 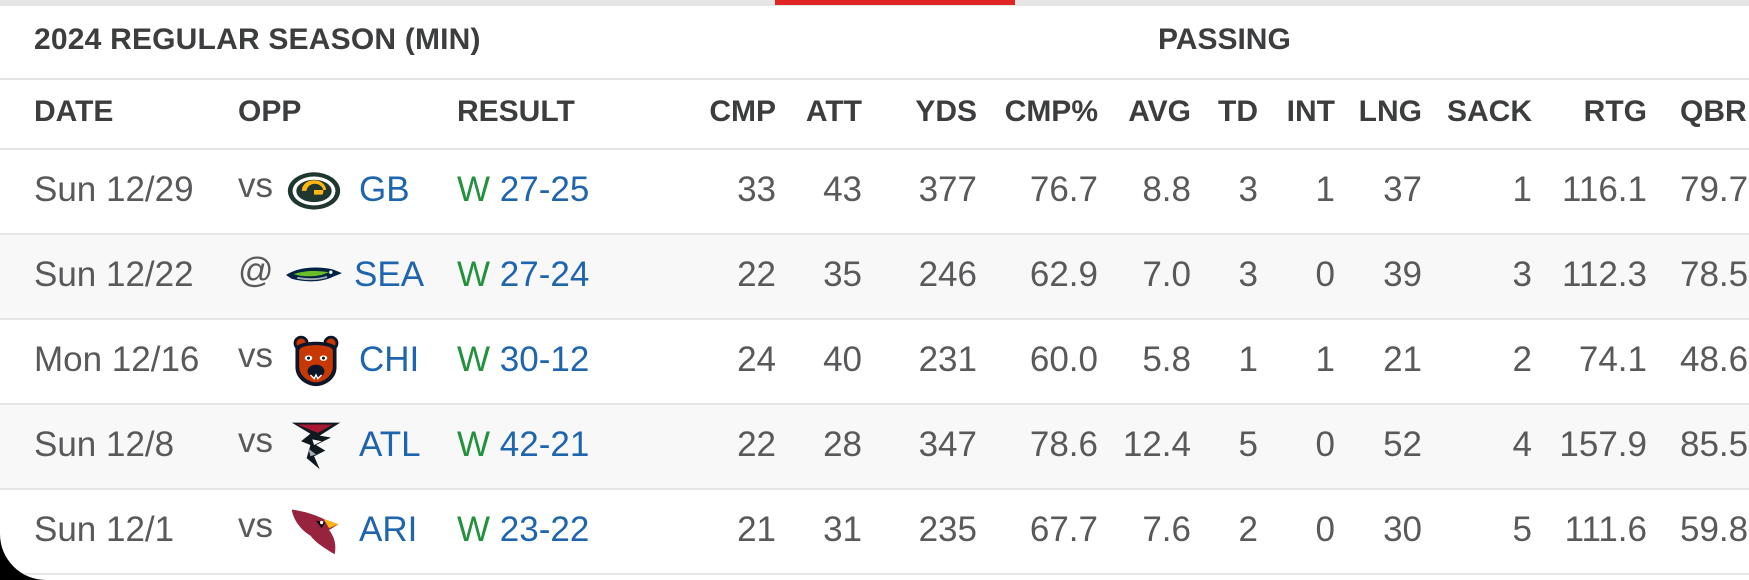 I want to click on stat-cmp-pct: 76.7, so click(x=1063, y=189).